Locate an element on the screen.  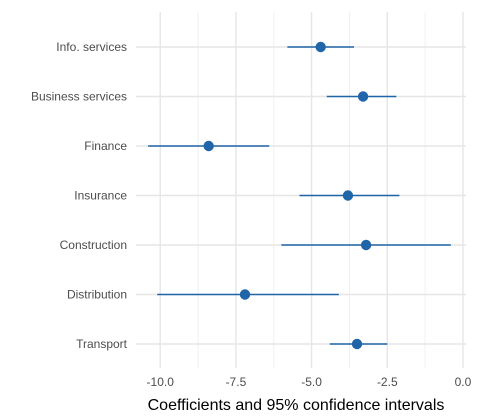
y-tick-label: Info. services is located at coordinates (91, 47).